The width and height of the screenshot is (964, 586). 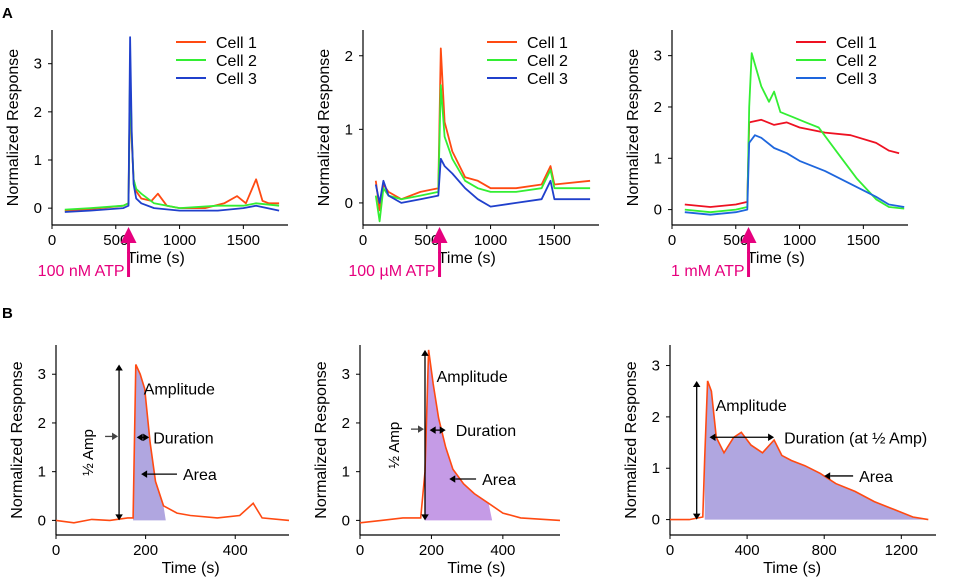 What do you see at coordinates (115, 240) in the screenshot?
I see `x-tick-label: 500` at bounding box center [115, 240].